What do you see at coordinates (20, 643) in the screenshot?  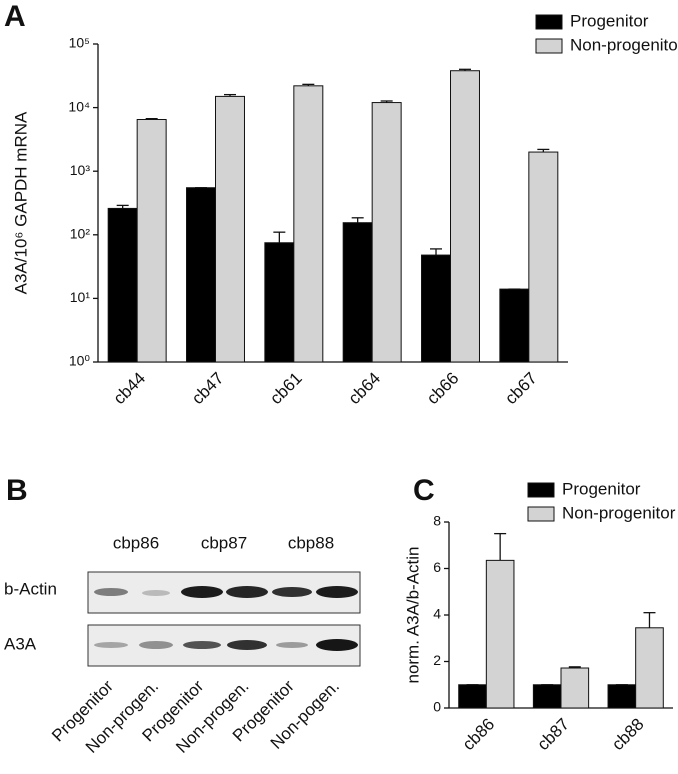 I see `row-label: A3A` at bounding box center [20, 643].